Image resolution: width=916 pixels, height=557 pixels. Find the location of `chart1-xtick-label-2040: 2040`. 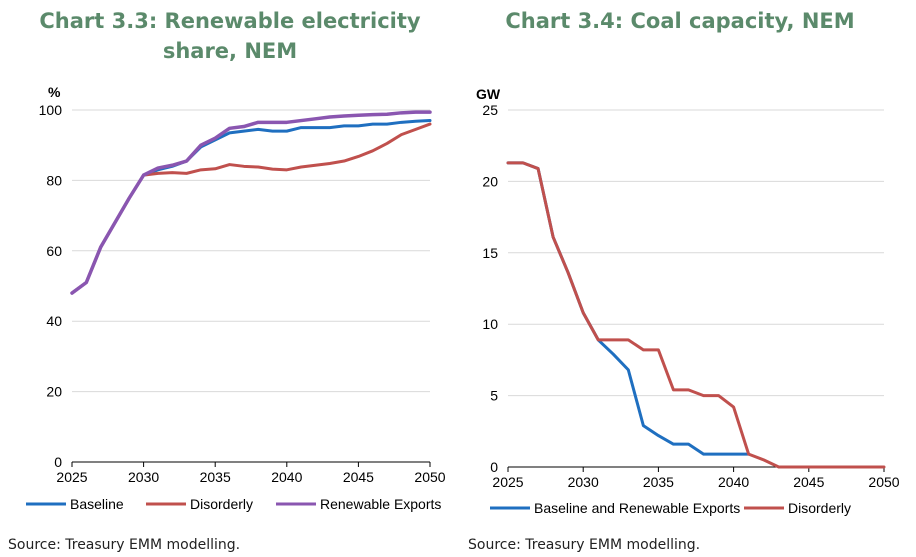

chart1-xtick-label-2040: 2040 is located at coordinates (286, 477).